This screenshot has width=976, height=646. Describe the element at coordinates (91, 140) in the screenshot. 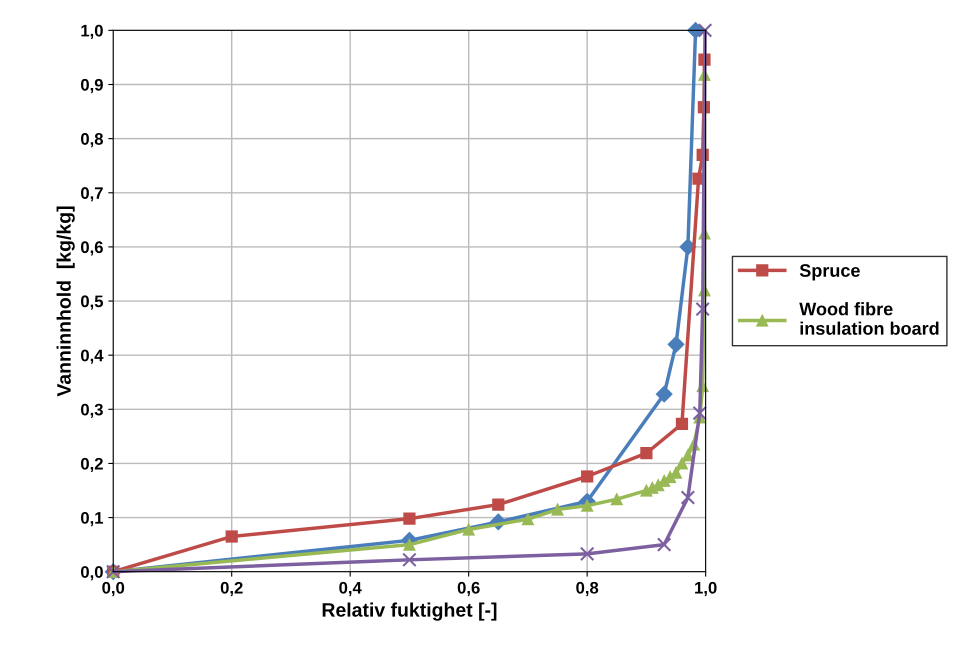

I see `y-tick-label: 0,8` at that location.